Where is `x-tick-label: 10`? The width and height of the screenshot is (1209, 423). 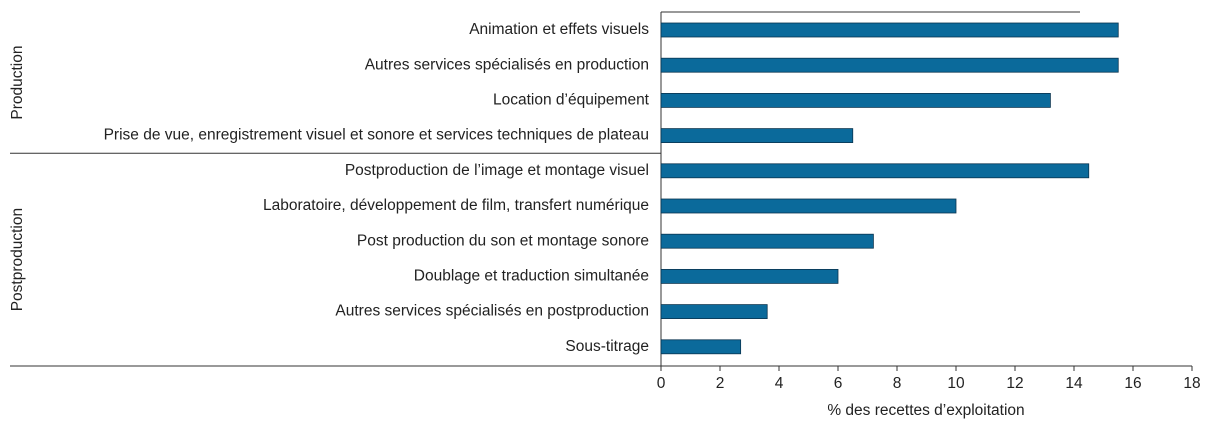
x-tick-label: 10 is located at coordinates (956, 383).